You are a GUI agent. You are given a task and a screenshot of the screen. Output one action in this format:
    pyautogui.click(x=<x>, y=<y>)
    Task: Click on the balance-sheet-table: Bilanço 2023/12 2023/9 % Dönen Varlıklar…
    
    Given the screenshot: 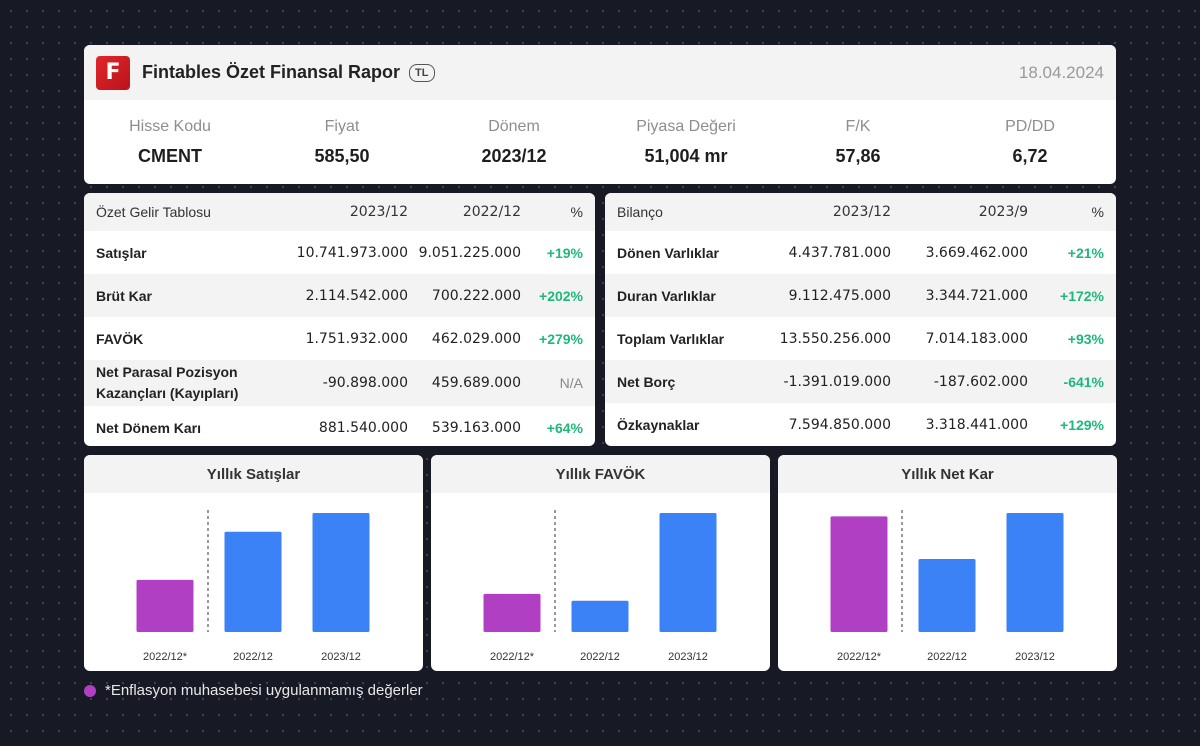 What is the action you would take?
    pyautogui.click(x=860, y=319)
    